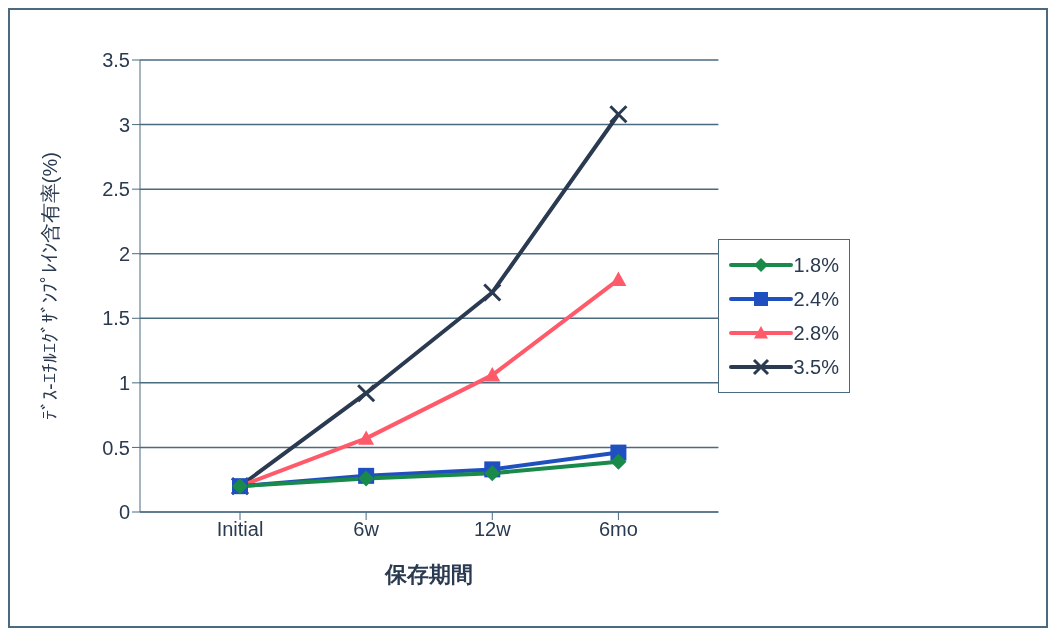 This screenshot has height=639, width=1064. Describe the element at coordinates (124, 512) in the screenshot. I see `y-tick-label: 0` at that location.